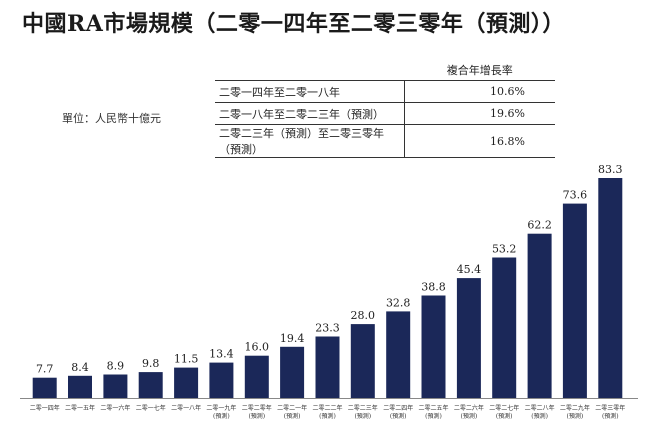  I want to click on cagr-rate: 19.6%, so click(479, 113).